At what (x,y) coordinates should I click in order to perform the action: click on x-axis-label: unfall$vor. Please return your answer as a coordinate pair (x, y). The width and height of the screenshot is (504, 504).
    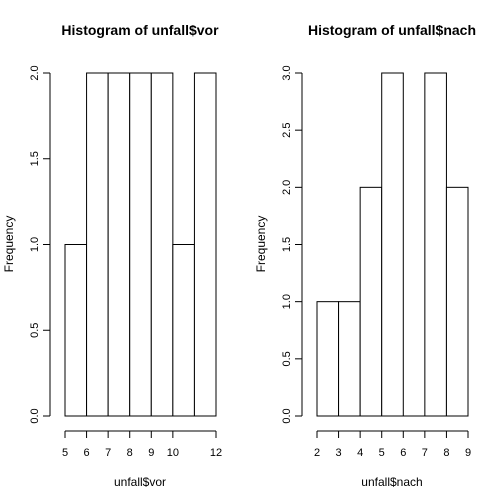
    Looking at the image, I should click on (140, 482).